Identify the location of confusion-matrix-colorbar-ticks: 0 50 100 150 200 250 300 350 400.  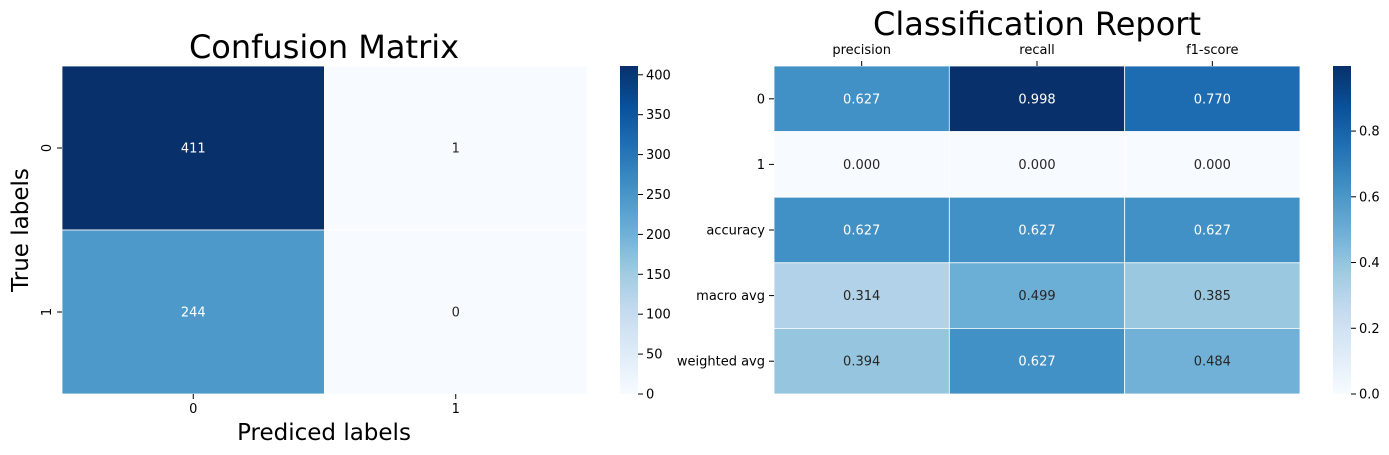
(654, 235).